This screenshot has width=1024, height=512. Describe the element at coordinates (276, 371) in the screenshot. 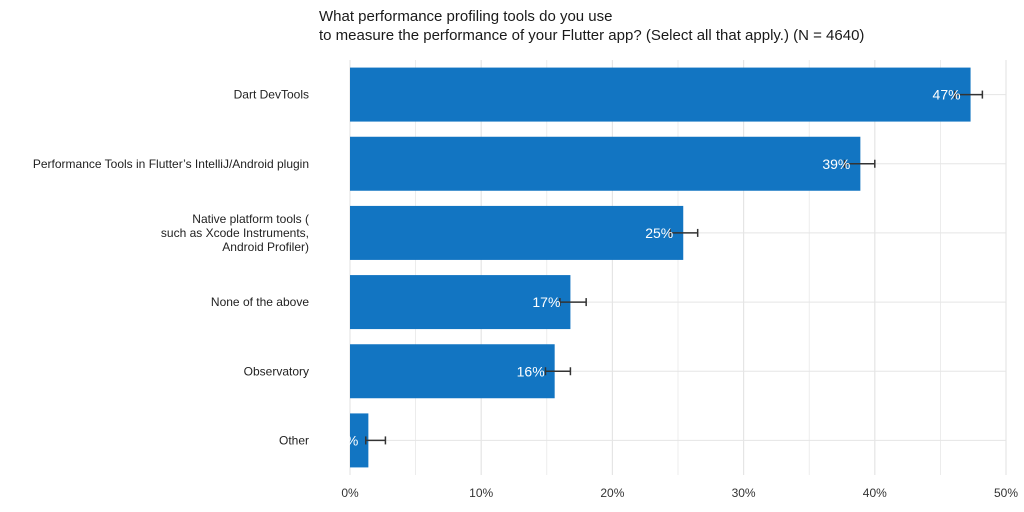

I see `category-label: Observatory` at that location.